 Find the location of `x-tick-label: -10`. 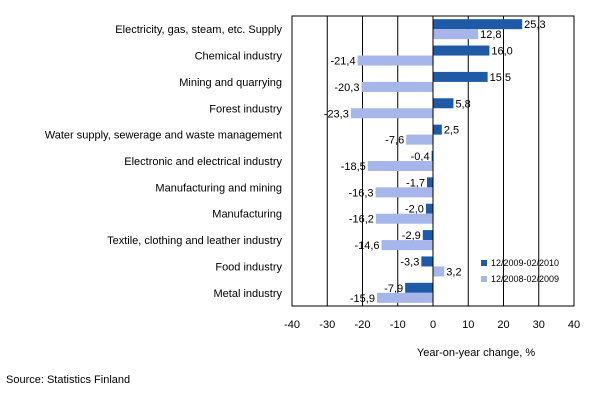

x-tick-label: -10 is located at coordinates (398, 325).